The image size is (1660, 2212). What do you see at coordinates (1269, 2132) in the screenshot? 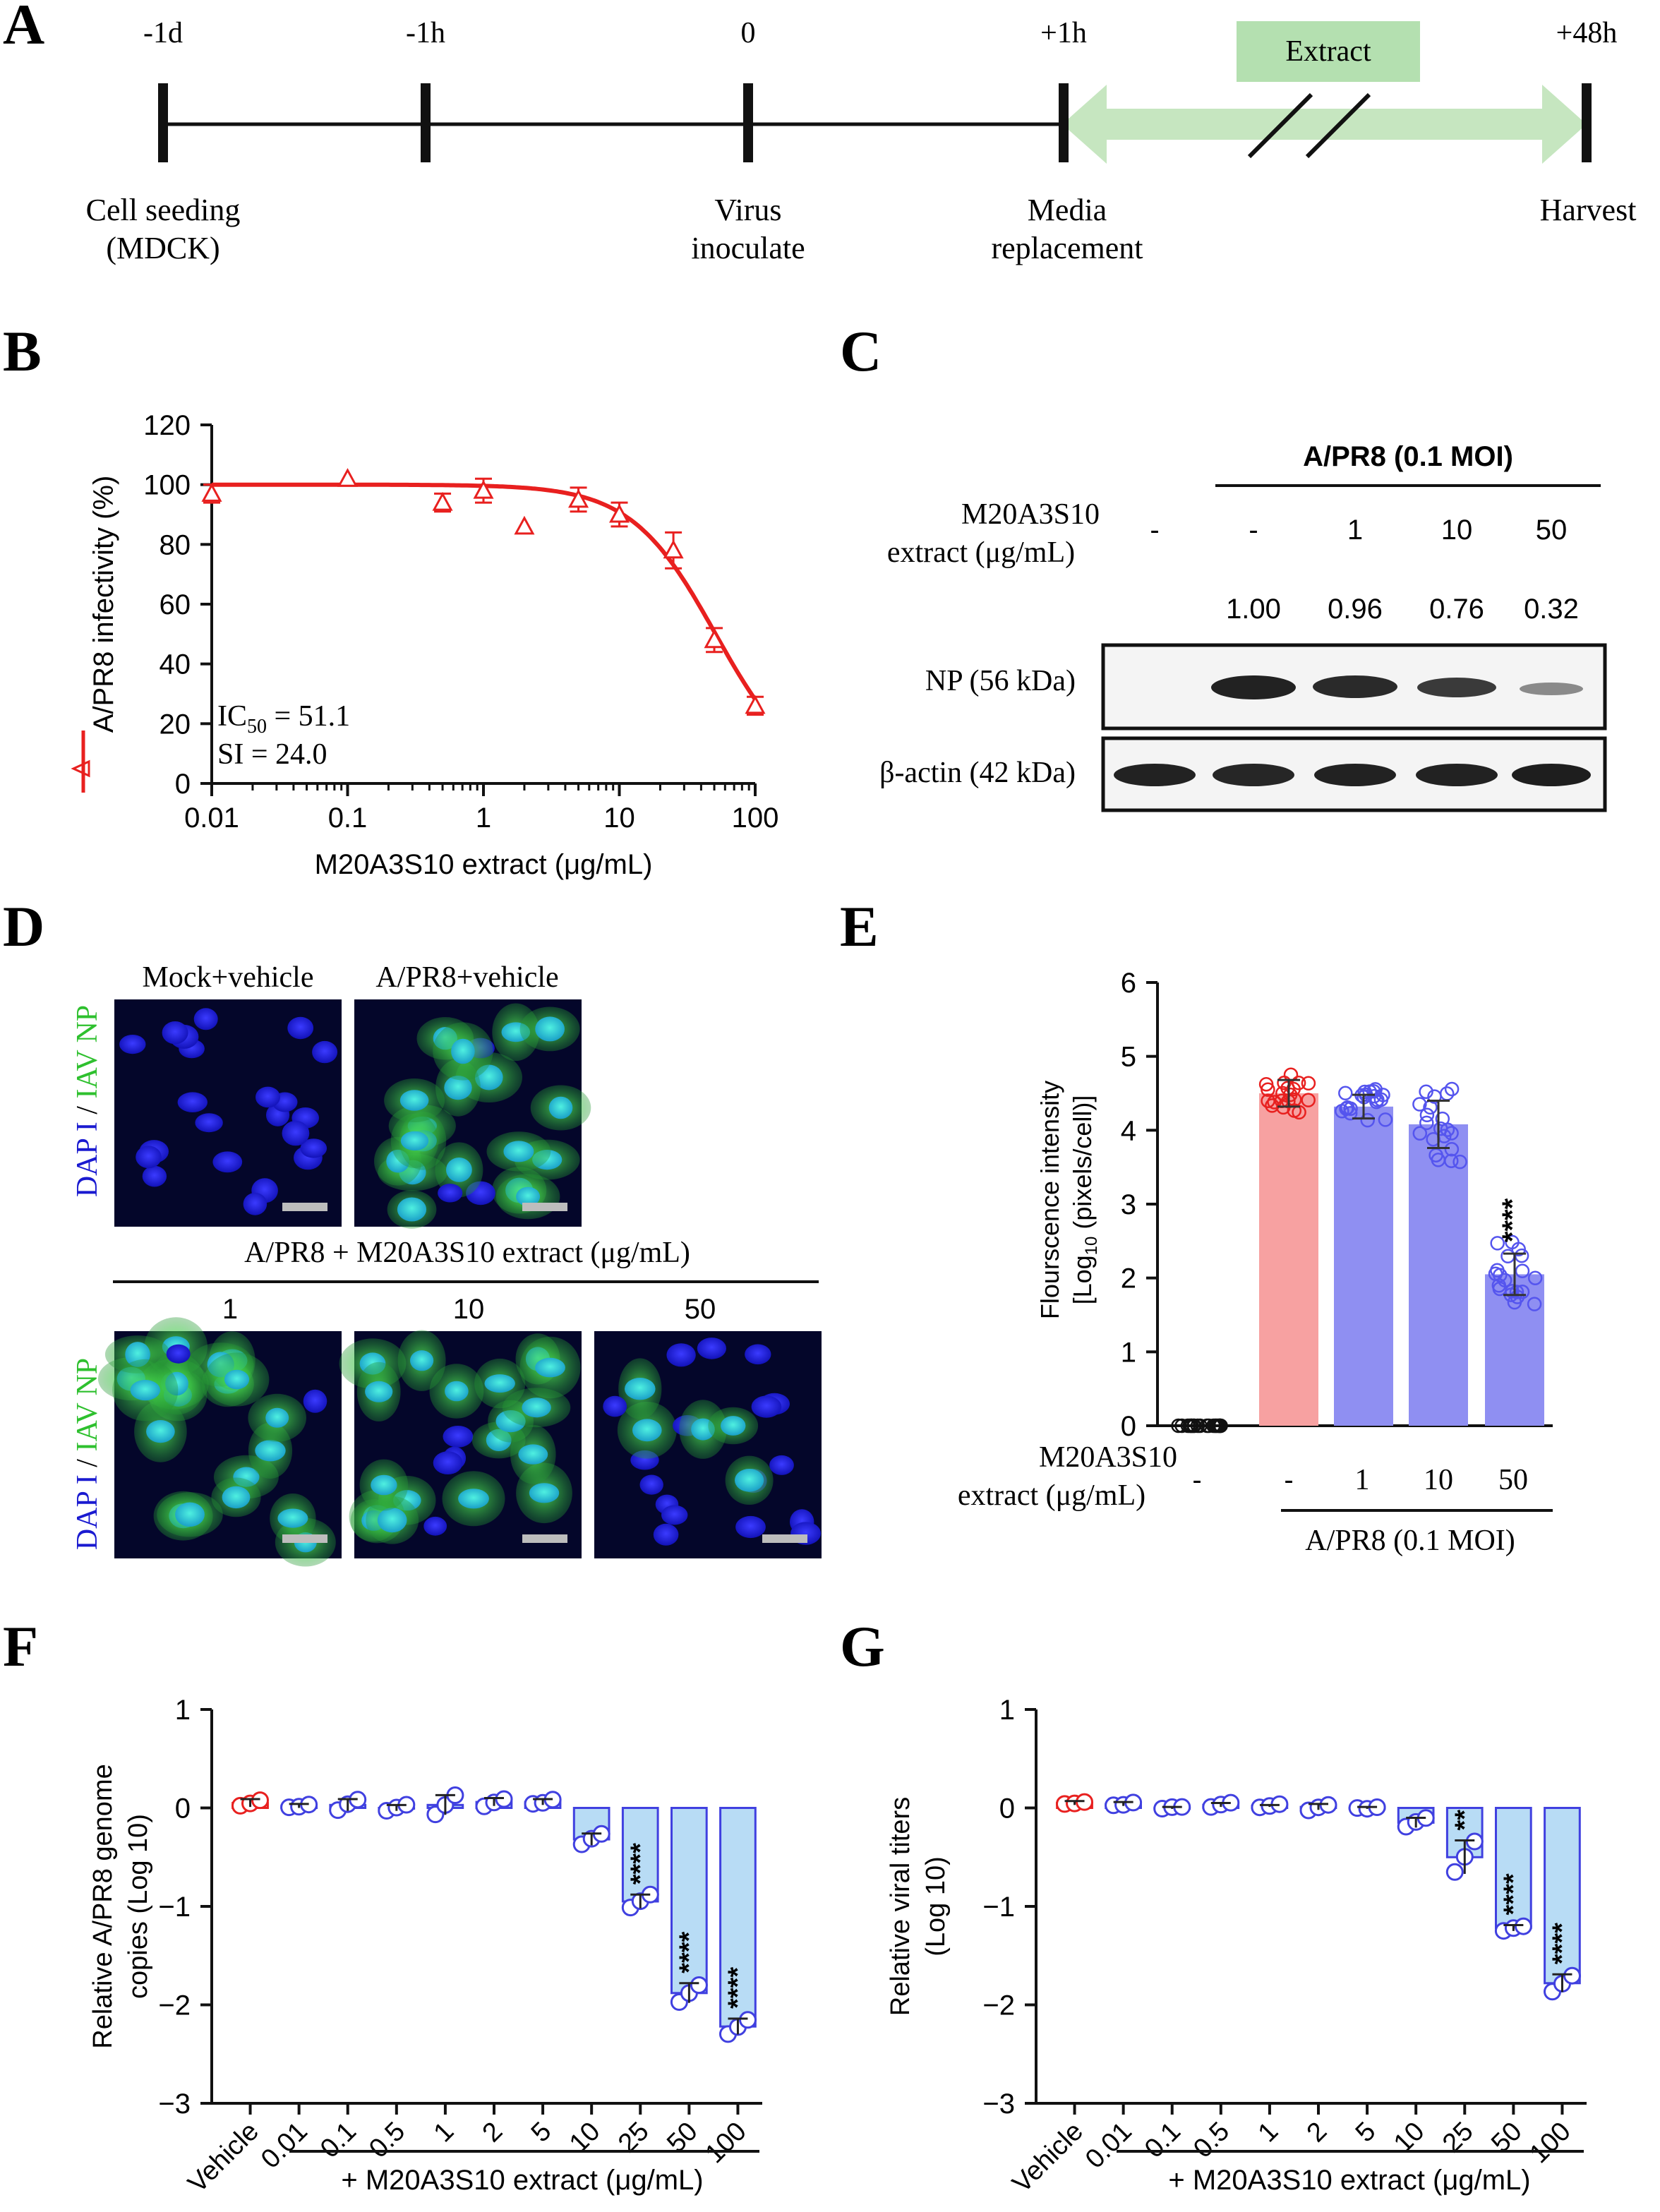
I see `g-x-tick-label: 1` at bounding box center [1269, 2132].